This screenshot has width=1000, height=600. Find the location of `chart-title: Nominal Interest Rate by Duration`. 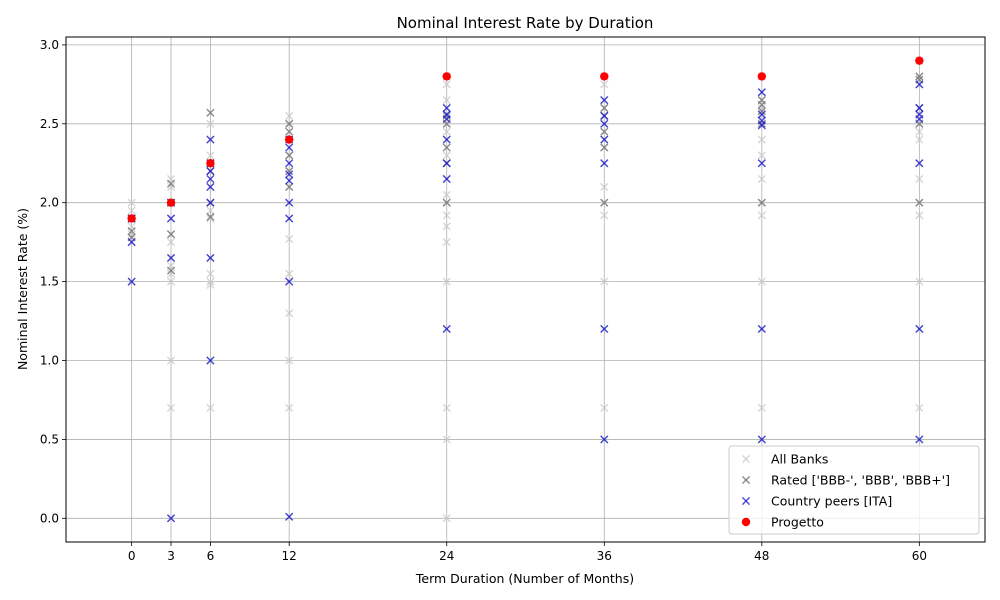

chart-title: Nominal Interest Rate by Duration is located at coordinates (525, 23).